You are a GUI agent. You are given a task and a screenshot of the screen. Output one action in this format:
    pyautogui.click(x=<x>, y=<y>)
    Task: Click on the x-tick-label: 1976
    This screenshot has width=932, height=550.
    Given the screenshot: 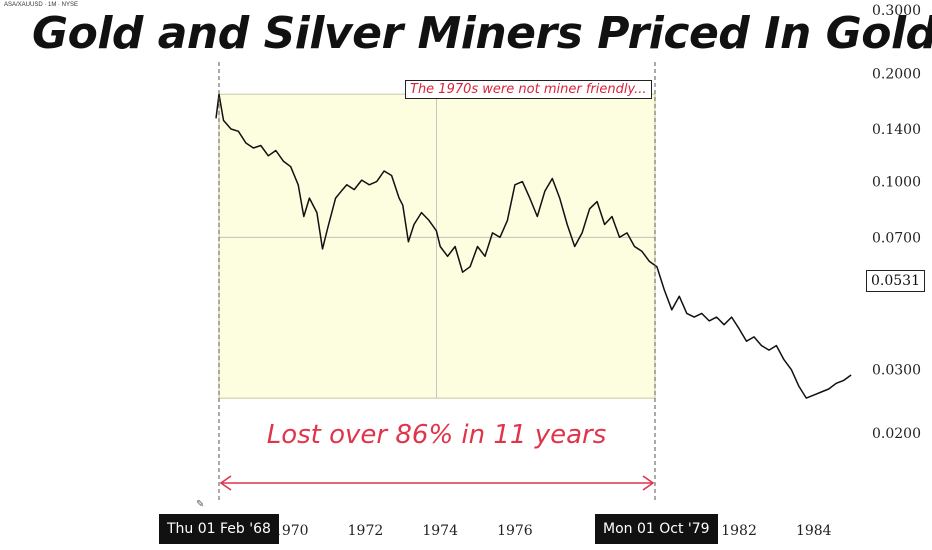 What is the action you would take?
    pyautogui.click(x=515, y=531)
    